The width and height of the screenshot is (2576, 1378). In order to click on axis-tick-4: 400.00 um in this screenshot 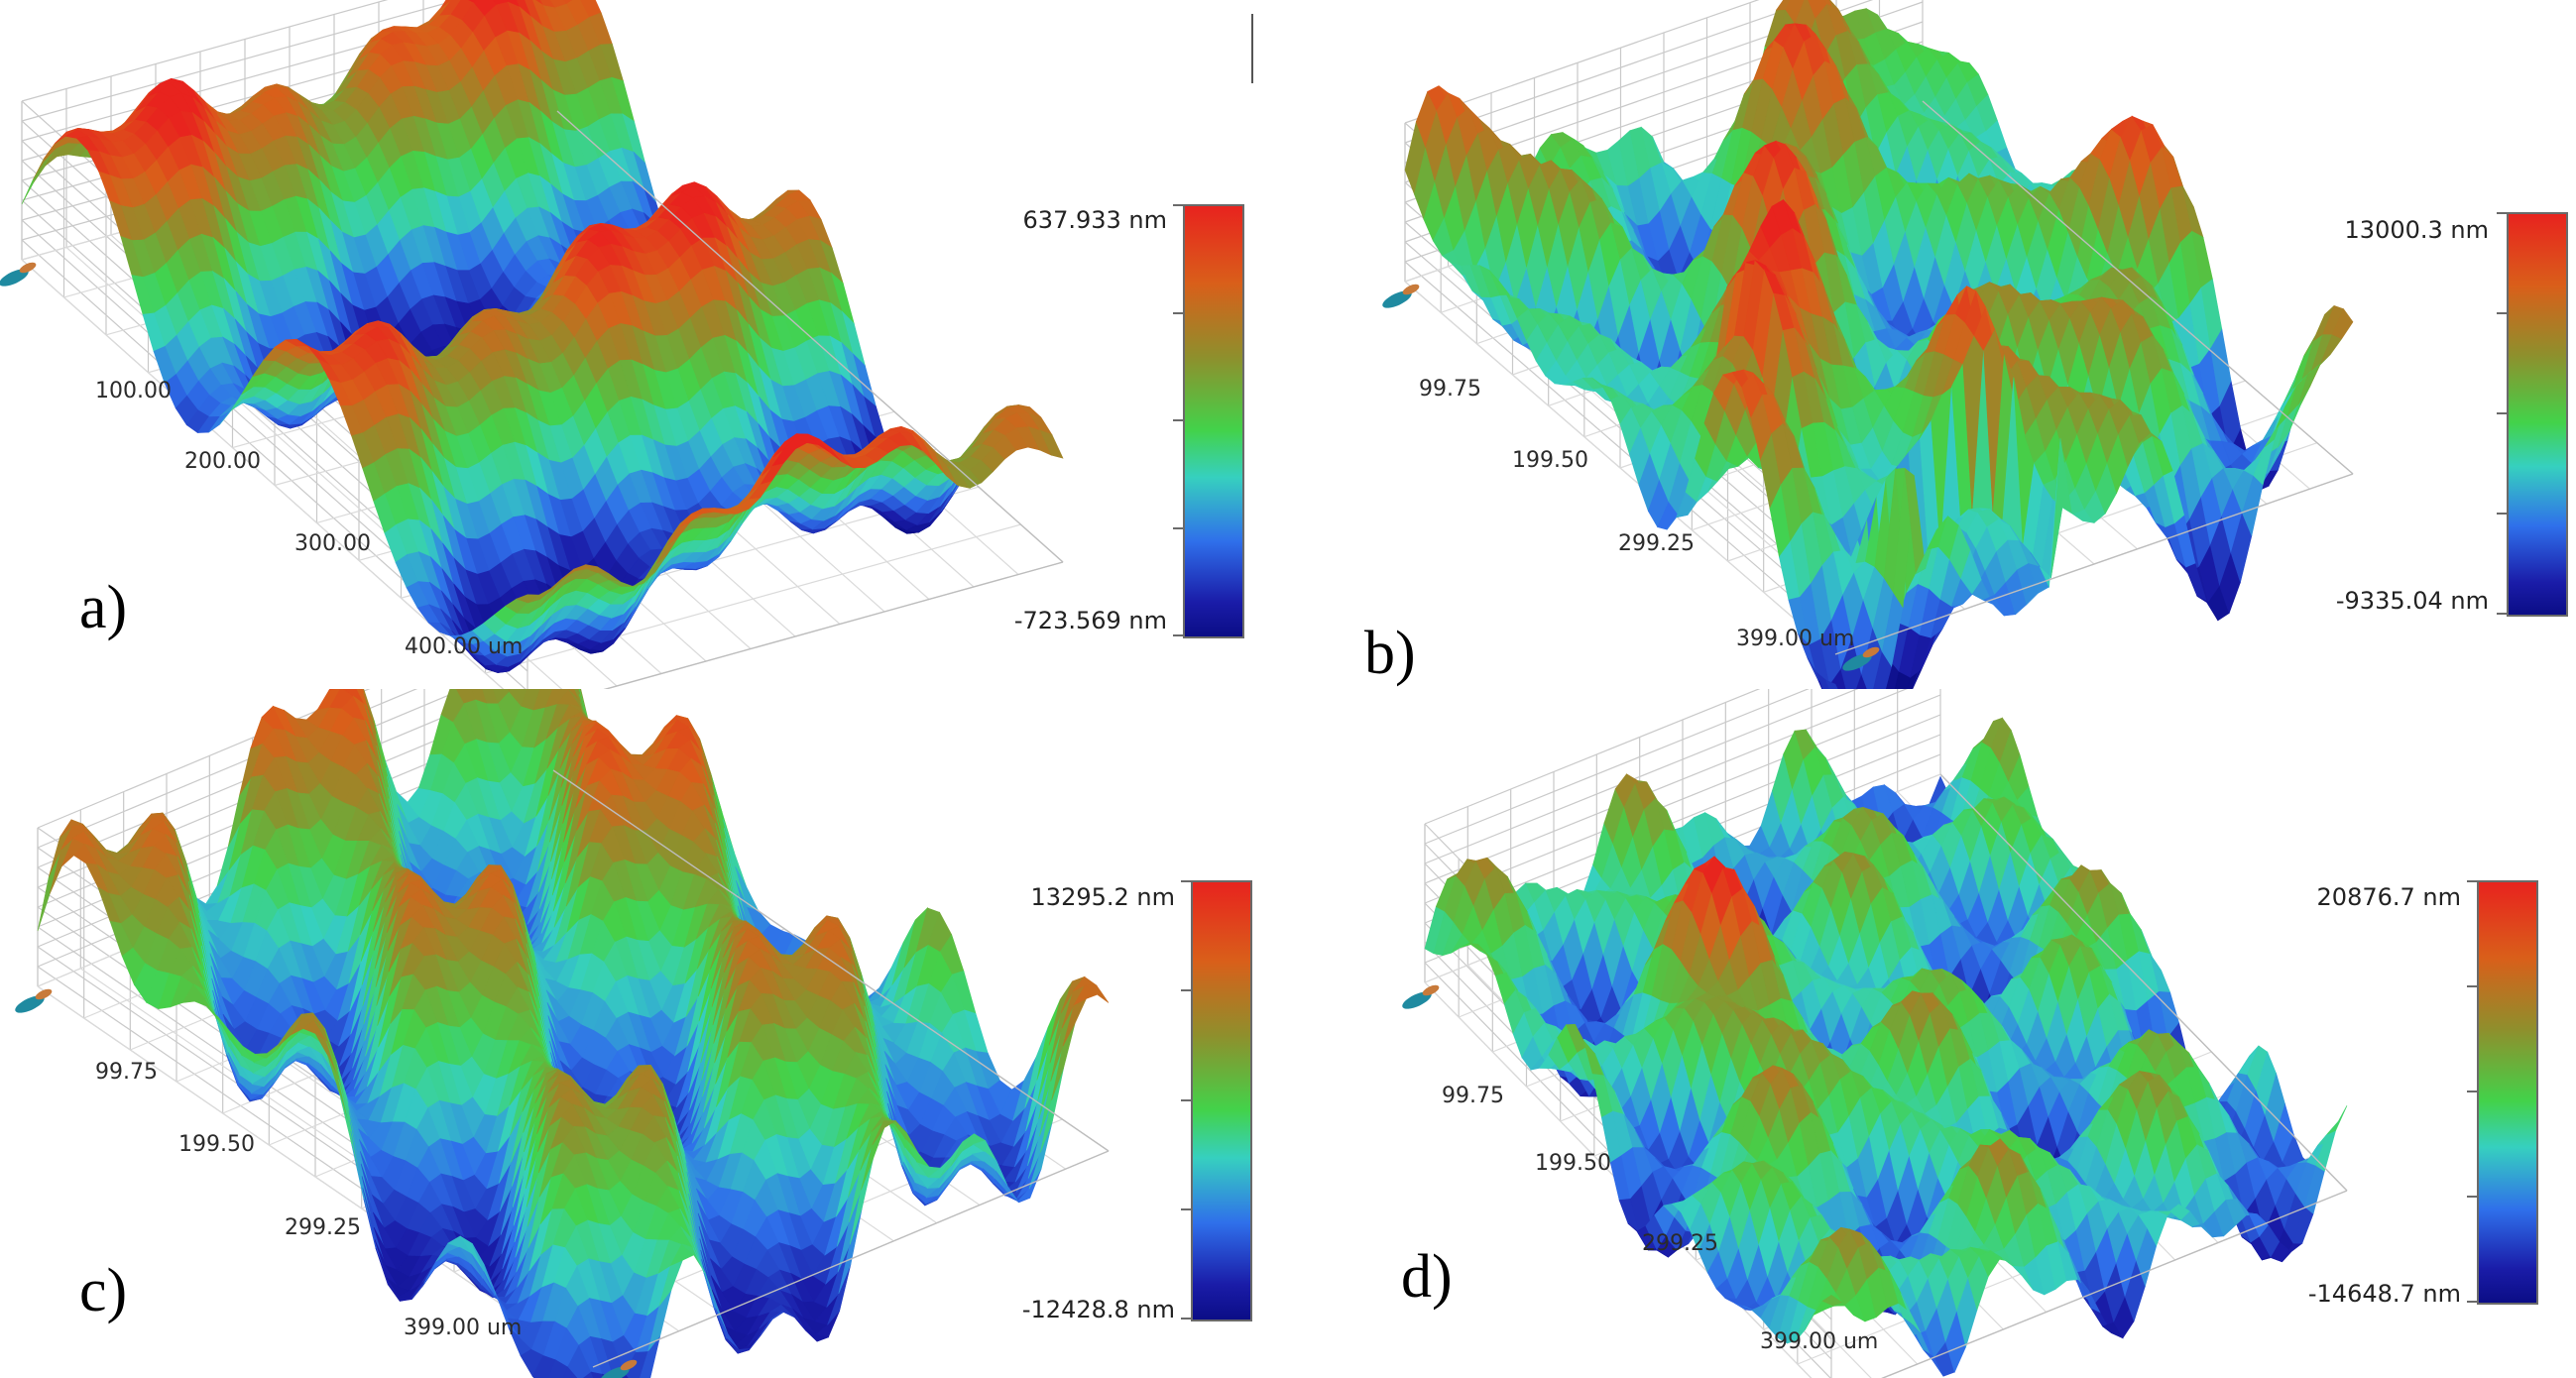, I will do `click(464, 647)`.